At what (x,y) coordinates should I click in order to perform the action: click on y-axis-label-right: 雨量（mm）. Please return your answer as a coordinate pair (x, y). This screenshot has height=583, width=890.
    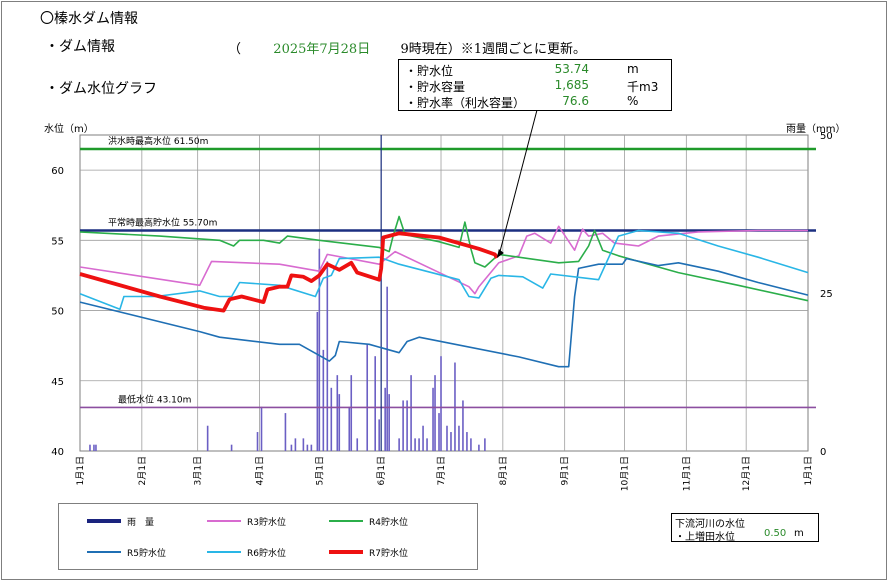
    Looking at the image, I should click on (815, 129).